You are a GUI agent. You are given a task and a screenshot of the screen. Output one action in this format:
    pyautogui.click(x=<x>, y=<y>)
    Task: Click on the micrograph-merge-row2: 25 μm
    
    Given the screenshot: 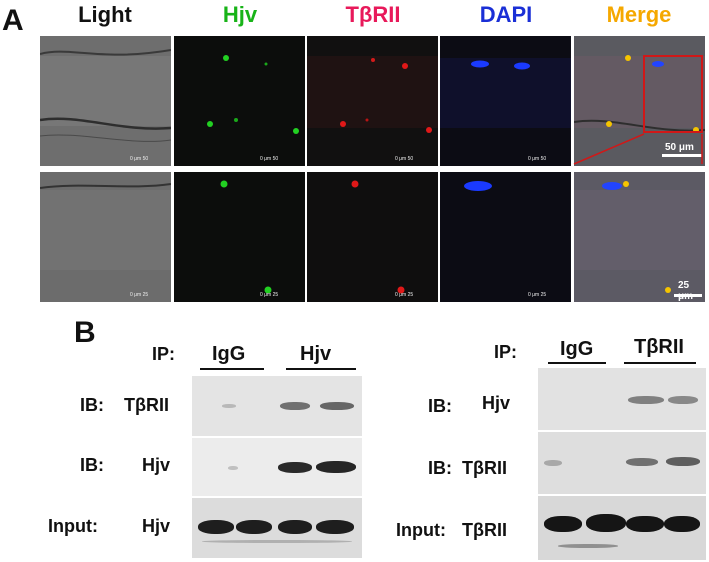 What is the action you would take?
    pyautogui.click(x=639, y=237)
    